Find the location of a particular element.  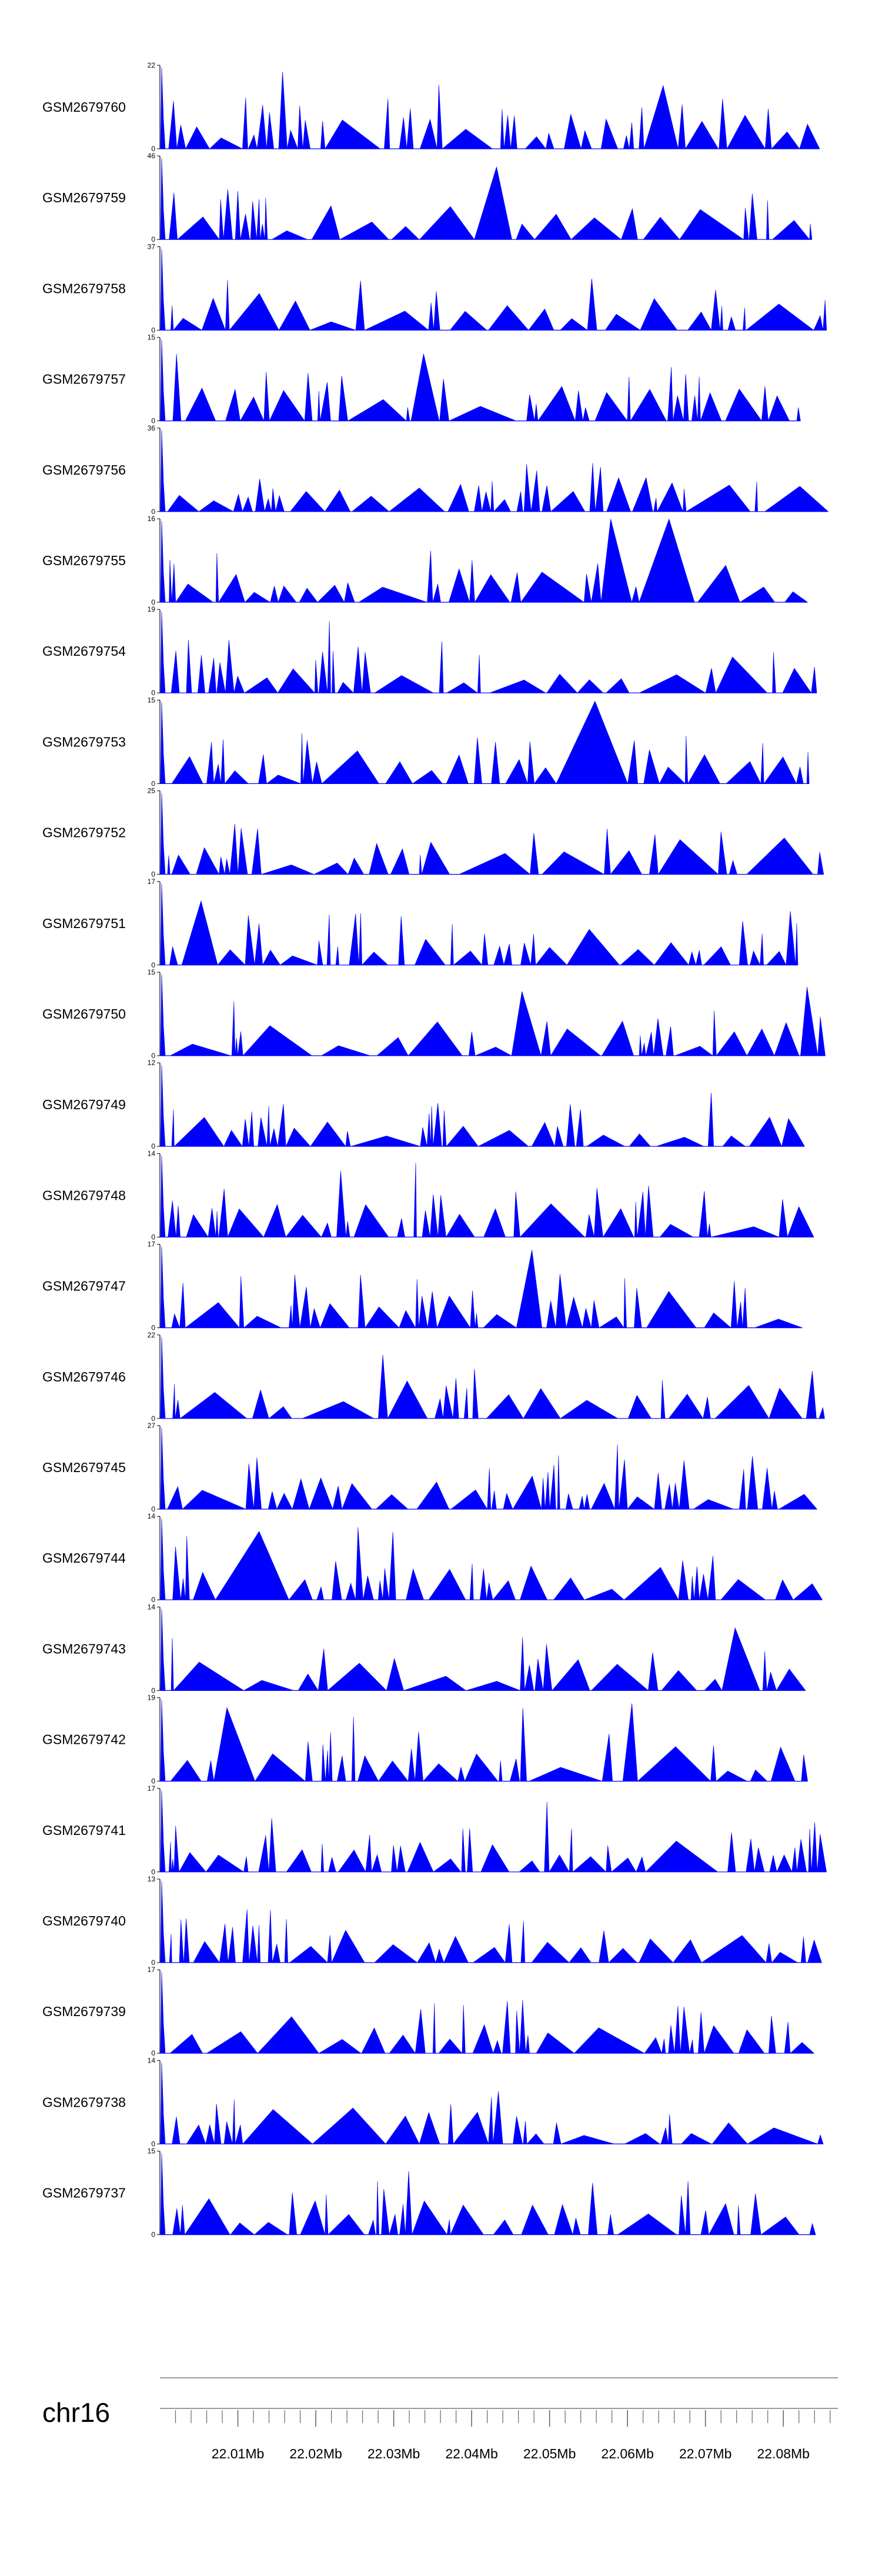

track-GSM2679754: GSM2679754 19 0 is located at coordinates (429, 651).